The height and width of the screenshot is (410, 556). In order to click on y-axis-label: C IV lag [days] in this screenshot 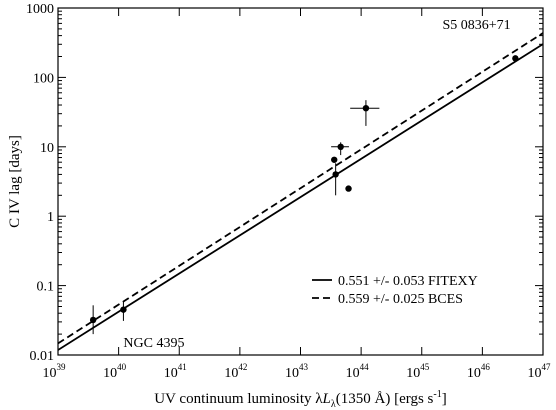, I will do `click(15, 181)`.